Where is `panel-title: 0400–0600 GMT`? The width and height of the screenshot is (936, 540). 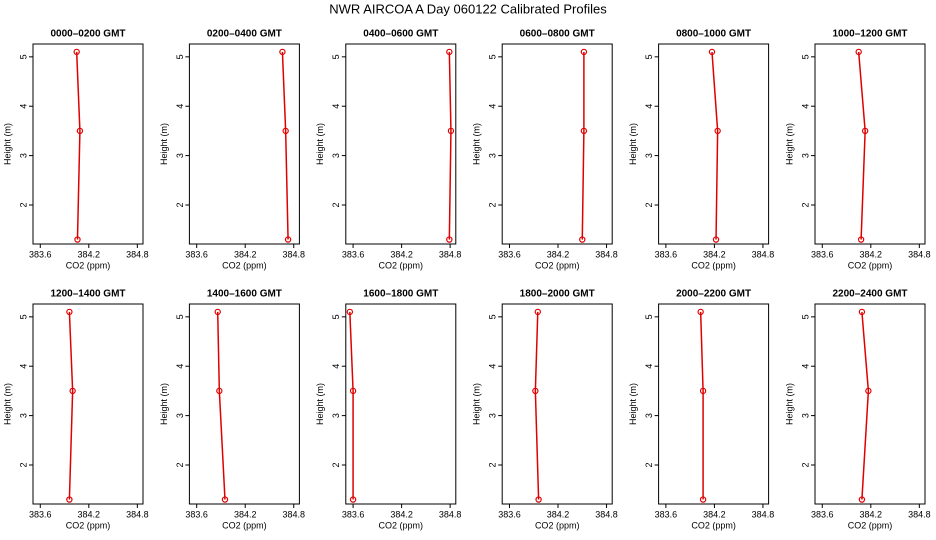
panel-title: 0400–0600 GMT is located at coordinates (400, 34).